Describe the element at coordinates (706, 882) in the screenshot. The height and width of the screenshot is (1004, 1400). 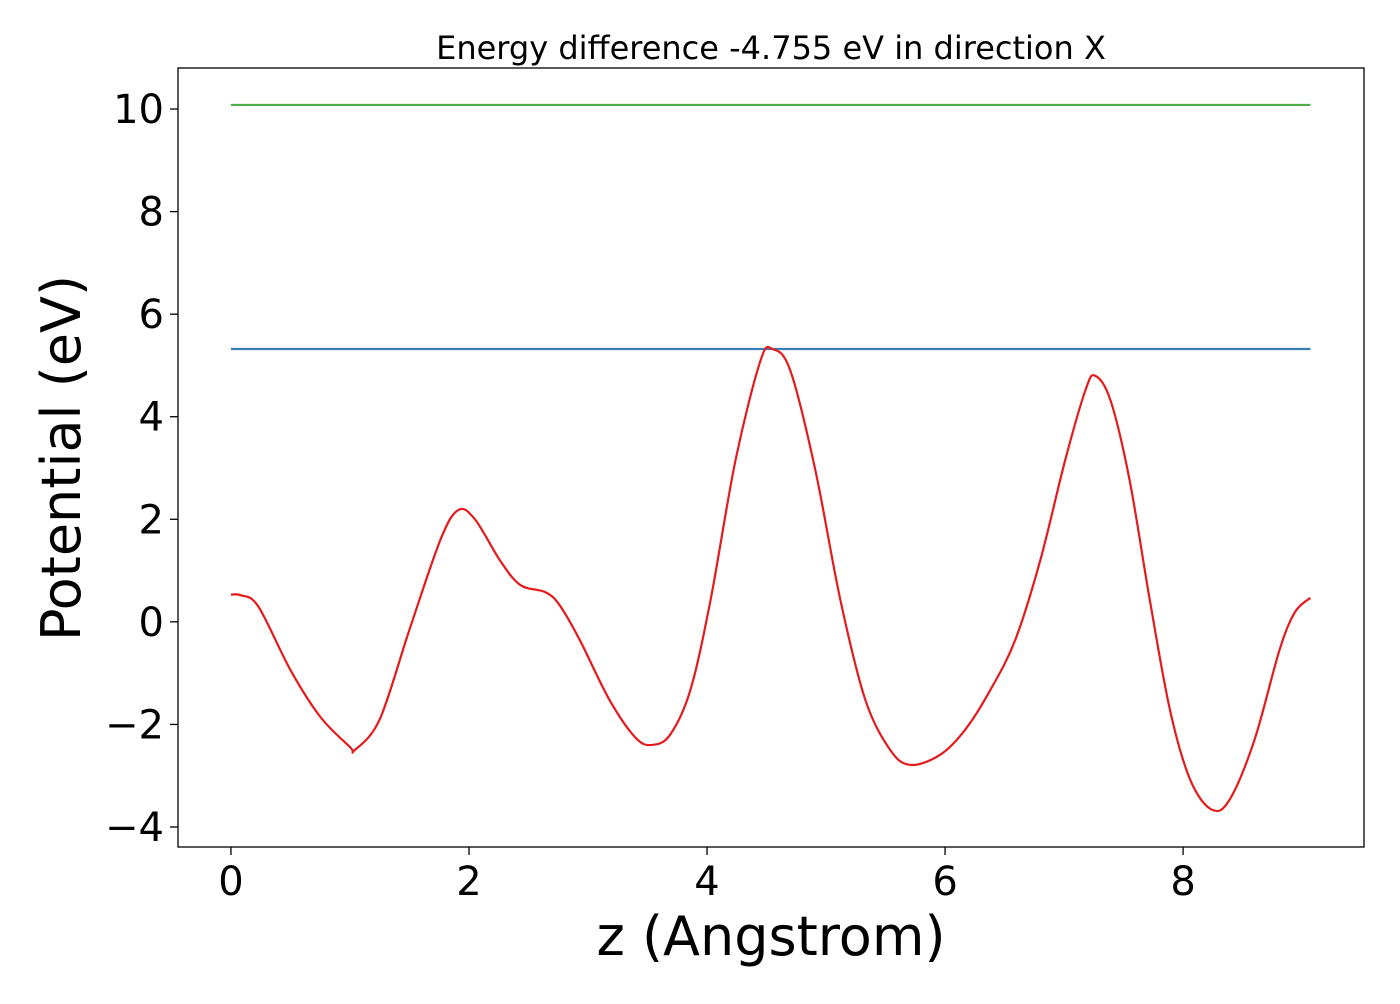
I see `x-tick-label: 4` at that location.